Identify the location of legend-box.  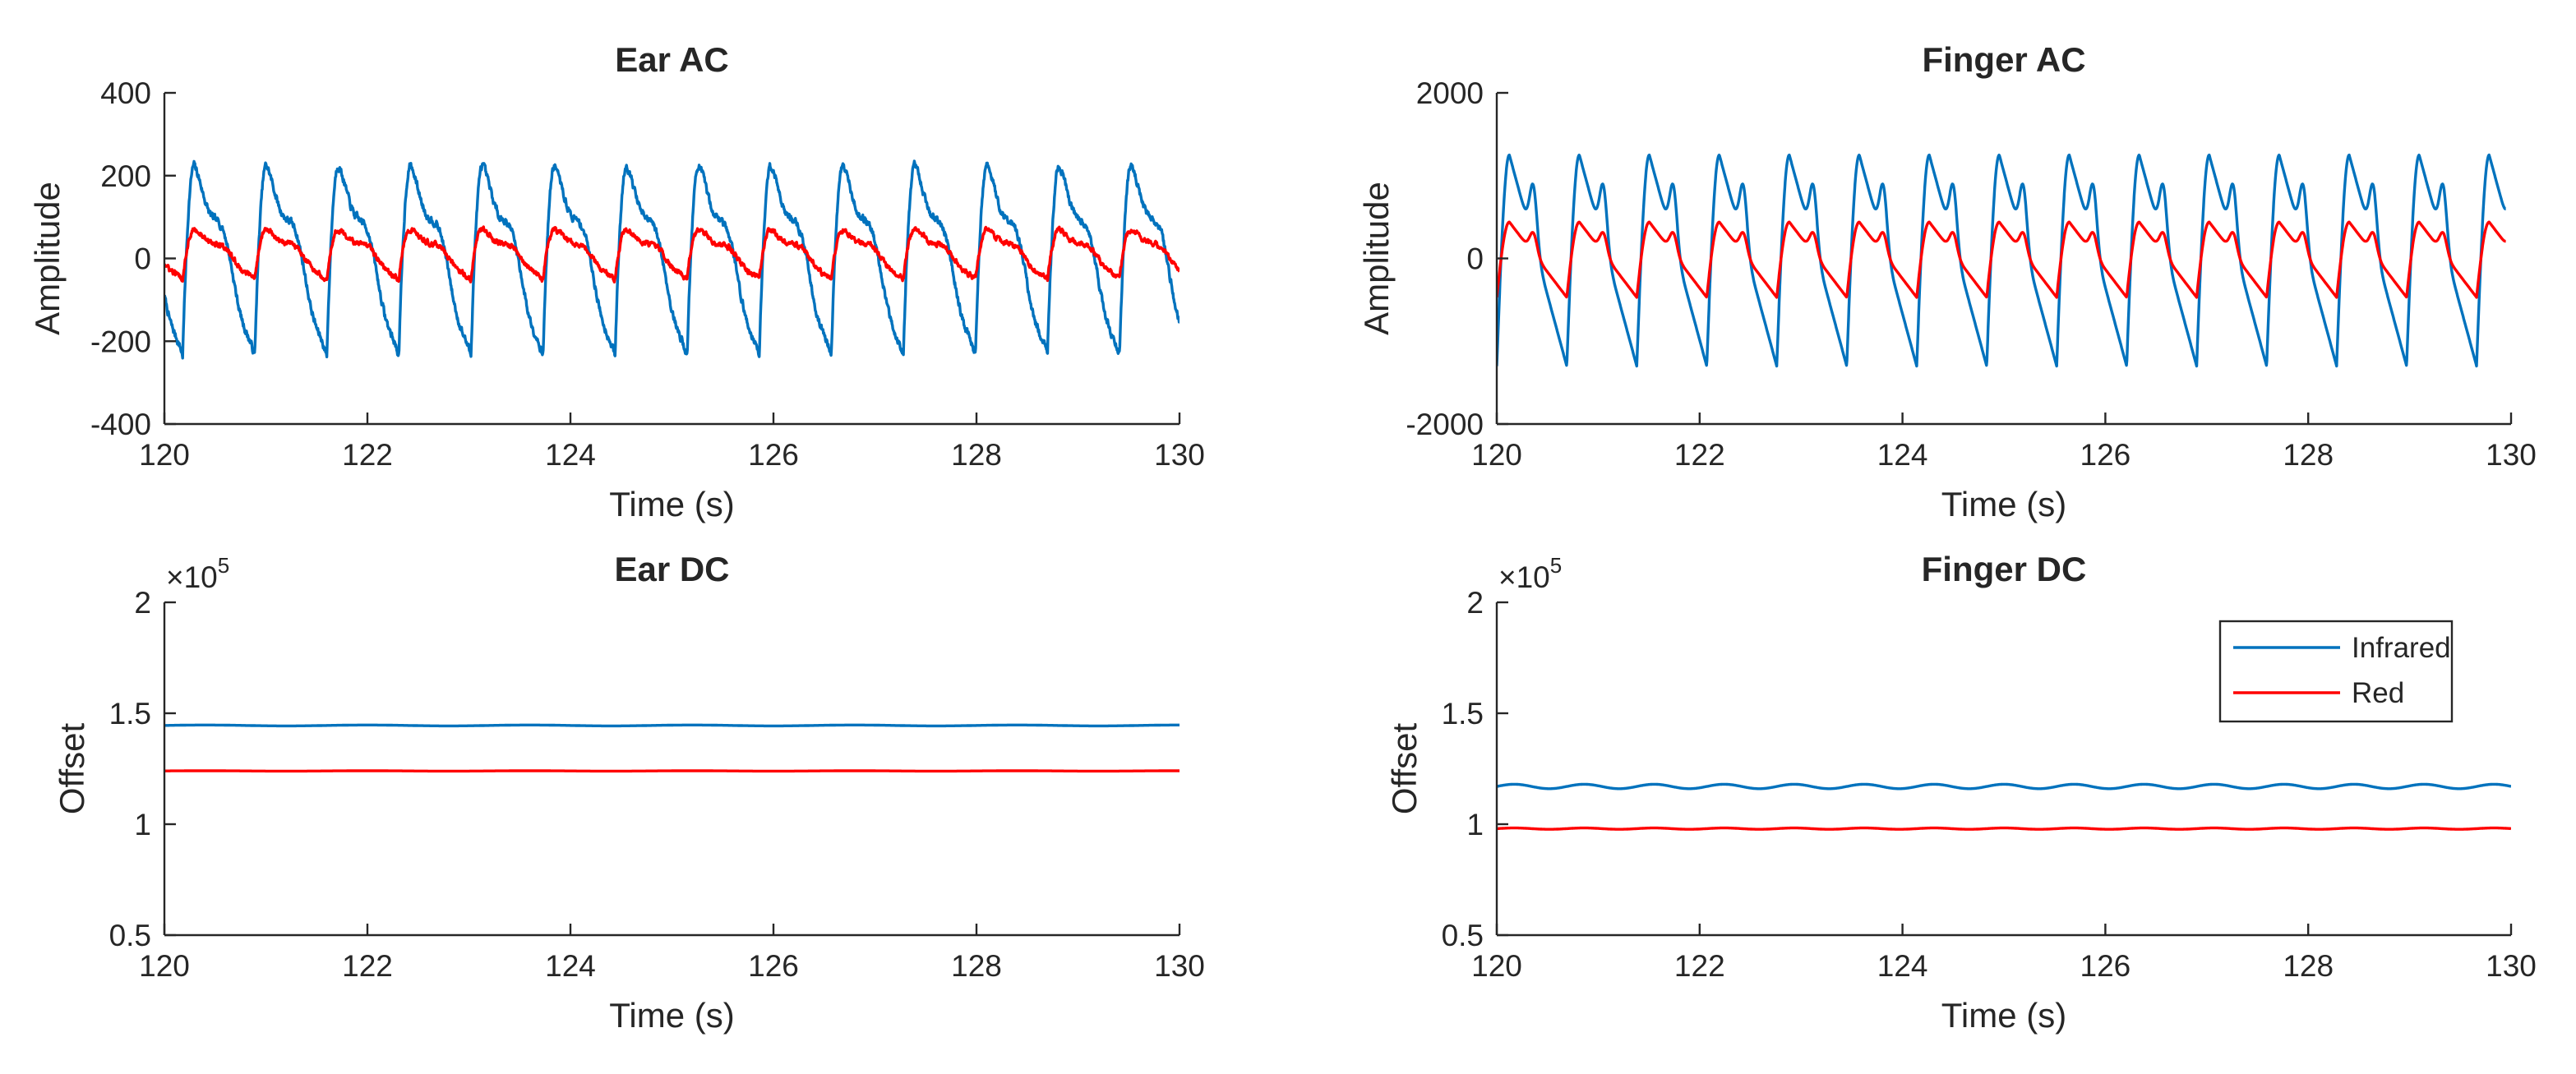
(2336, 671).